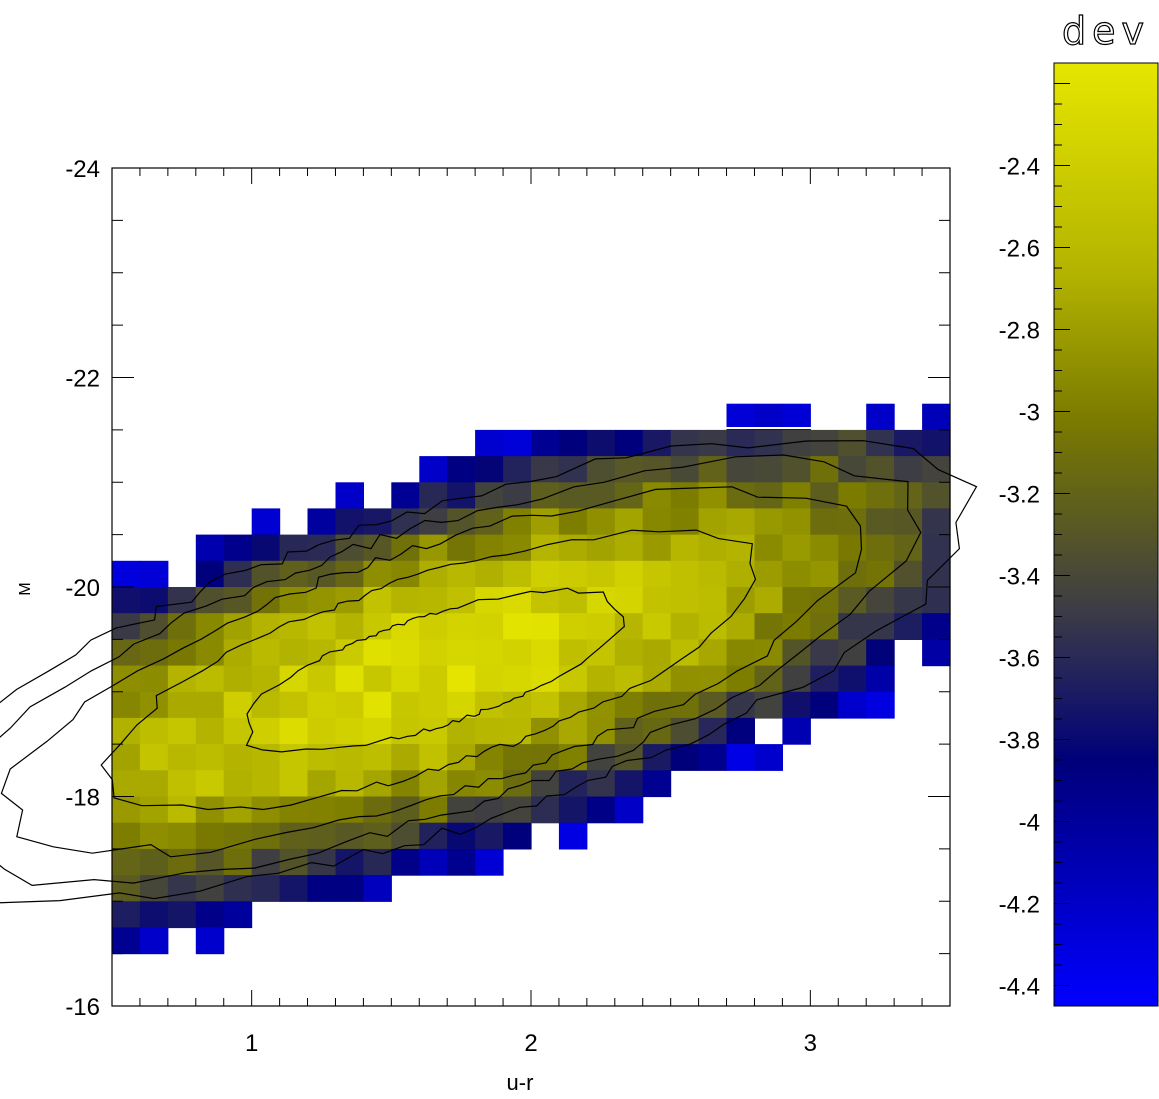 The width and height of the screenshot is (1159, 1099). What do you see at coordinates (1029, 413) in the screenshot?
I see `colorbar-tick-label: -3` at bounding box center [1029, 413].